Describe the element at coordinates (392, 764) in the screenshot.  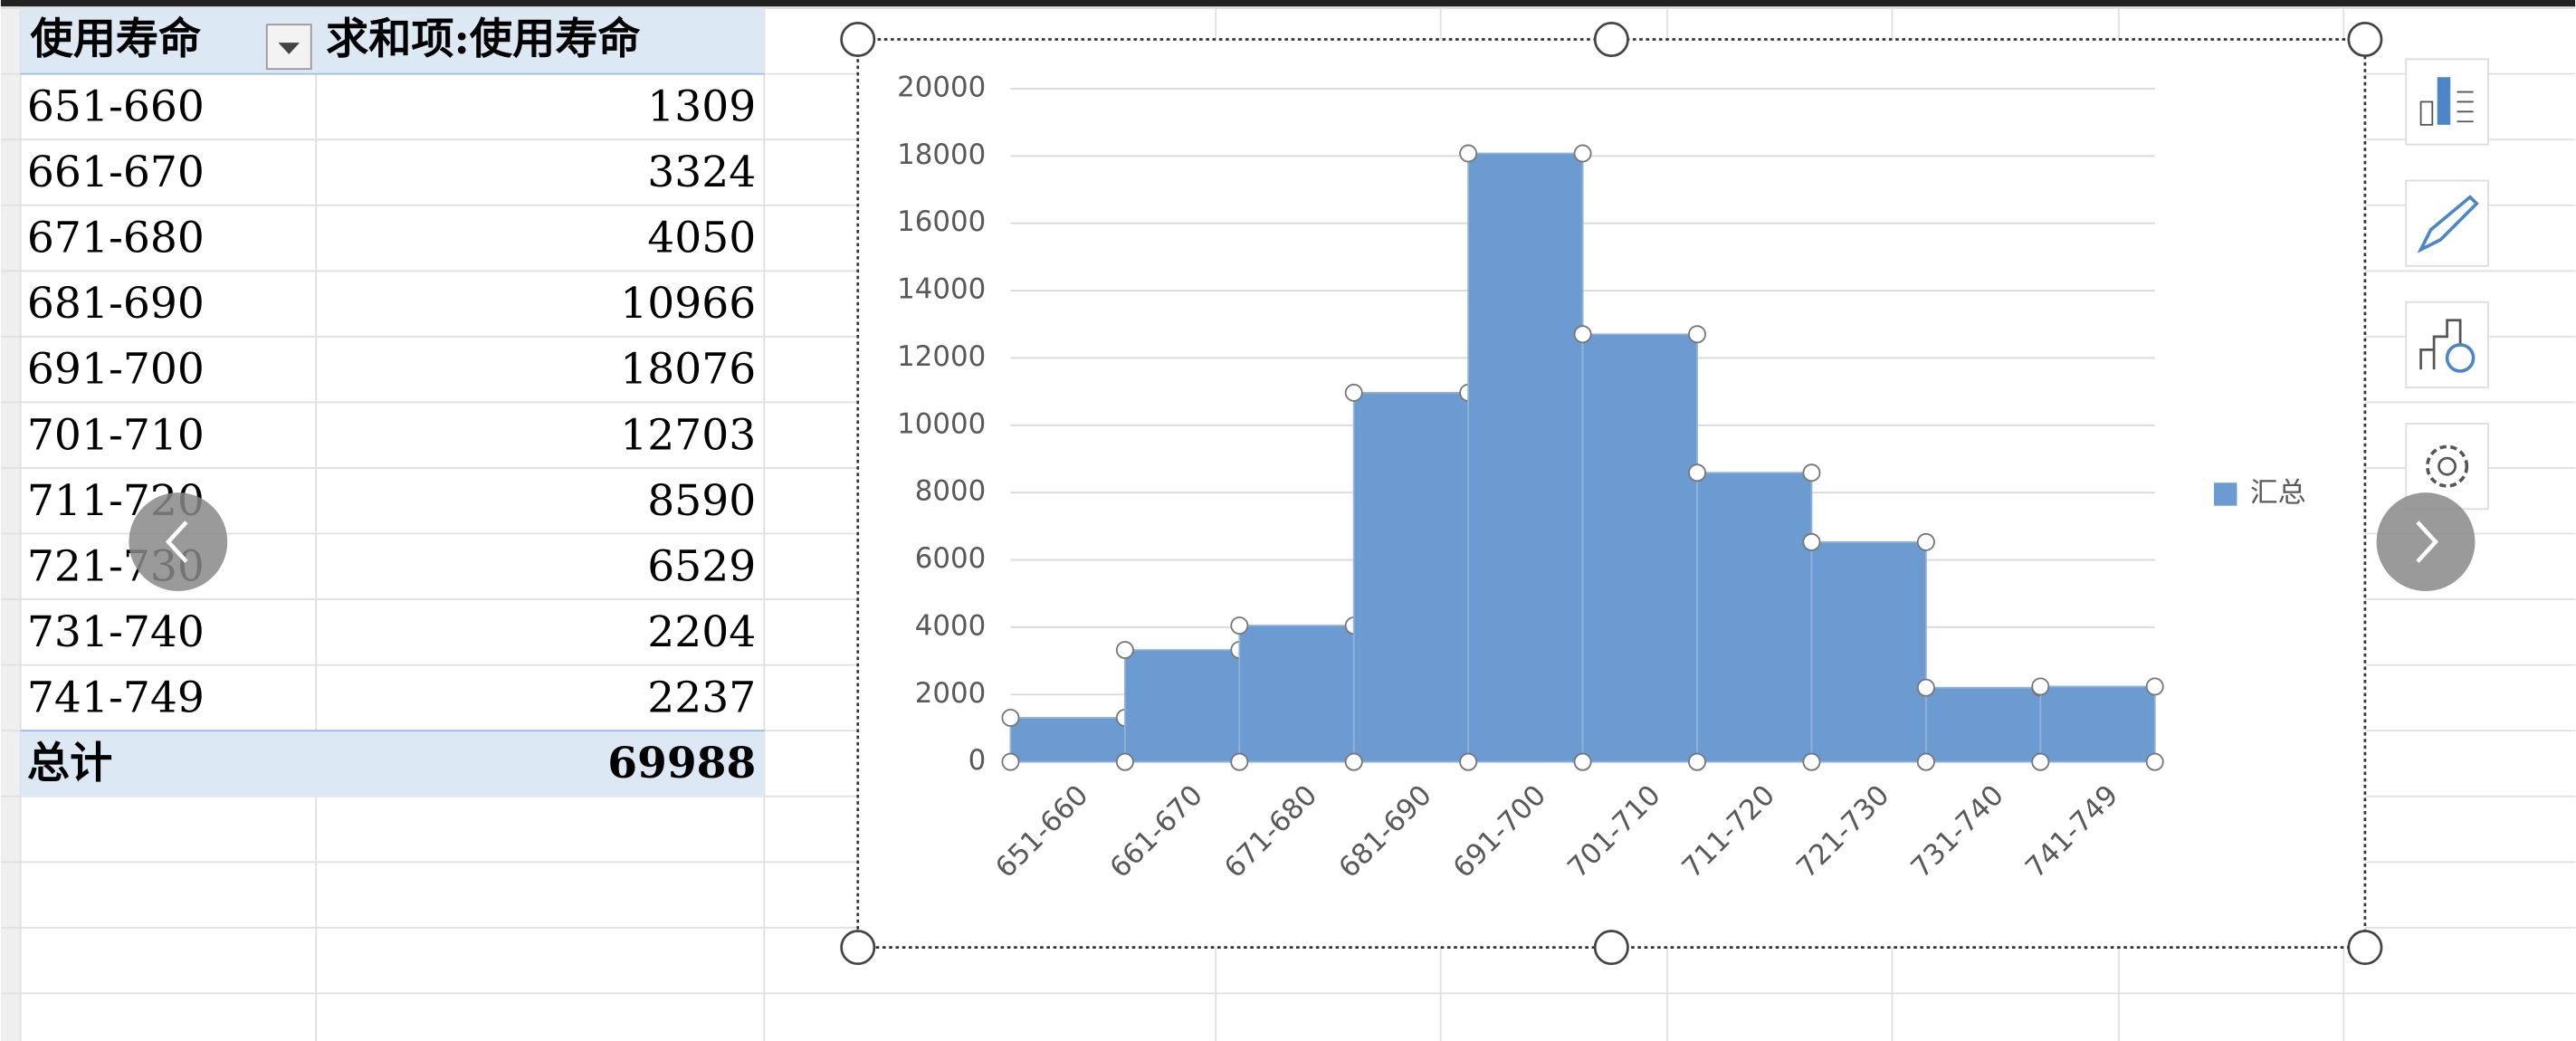
I see `total-row` at that location.